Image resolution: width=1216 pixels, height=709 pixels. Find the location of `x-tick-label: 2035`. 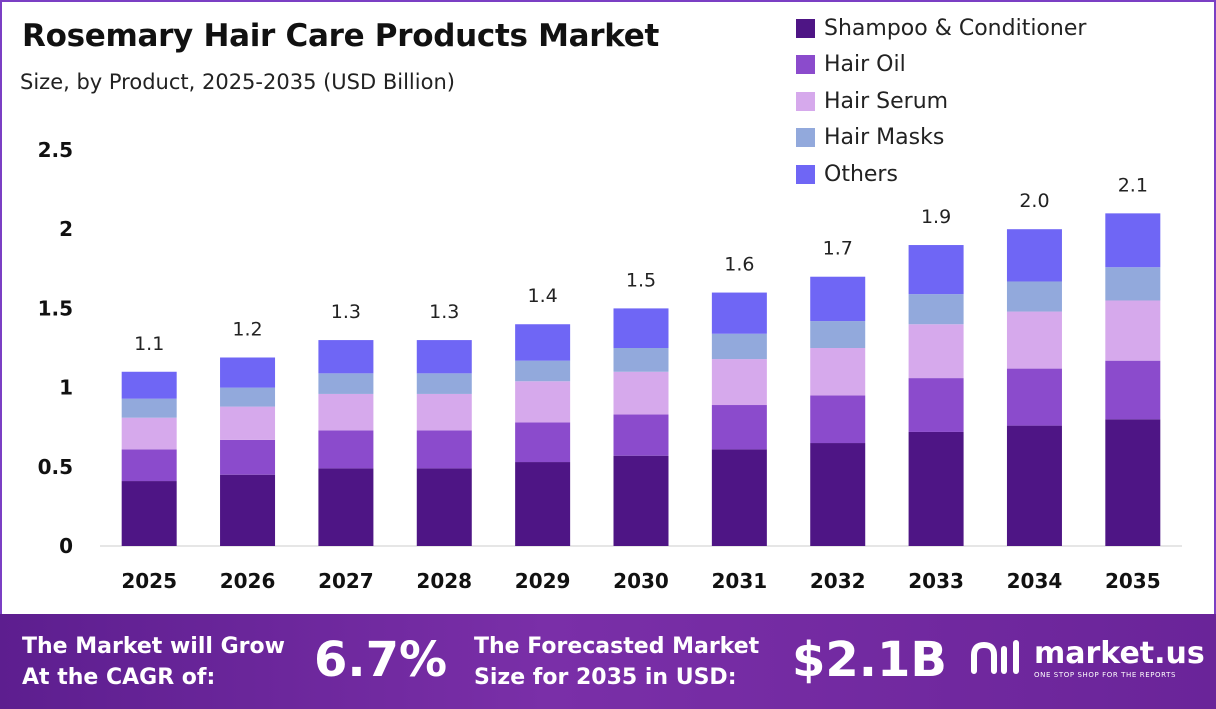

x-tick-label: 2035 is located at coordinates (1133, 581).